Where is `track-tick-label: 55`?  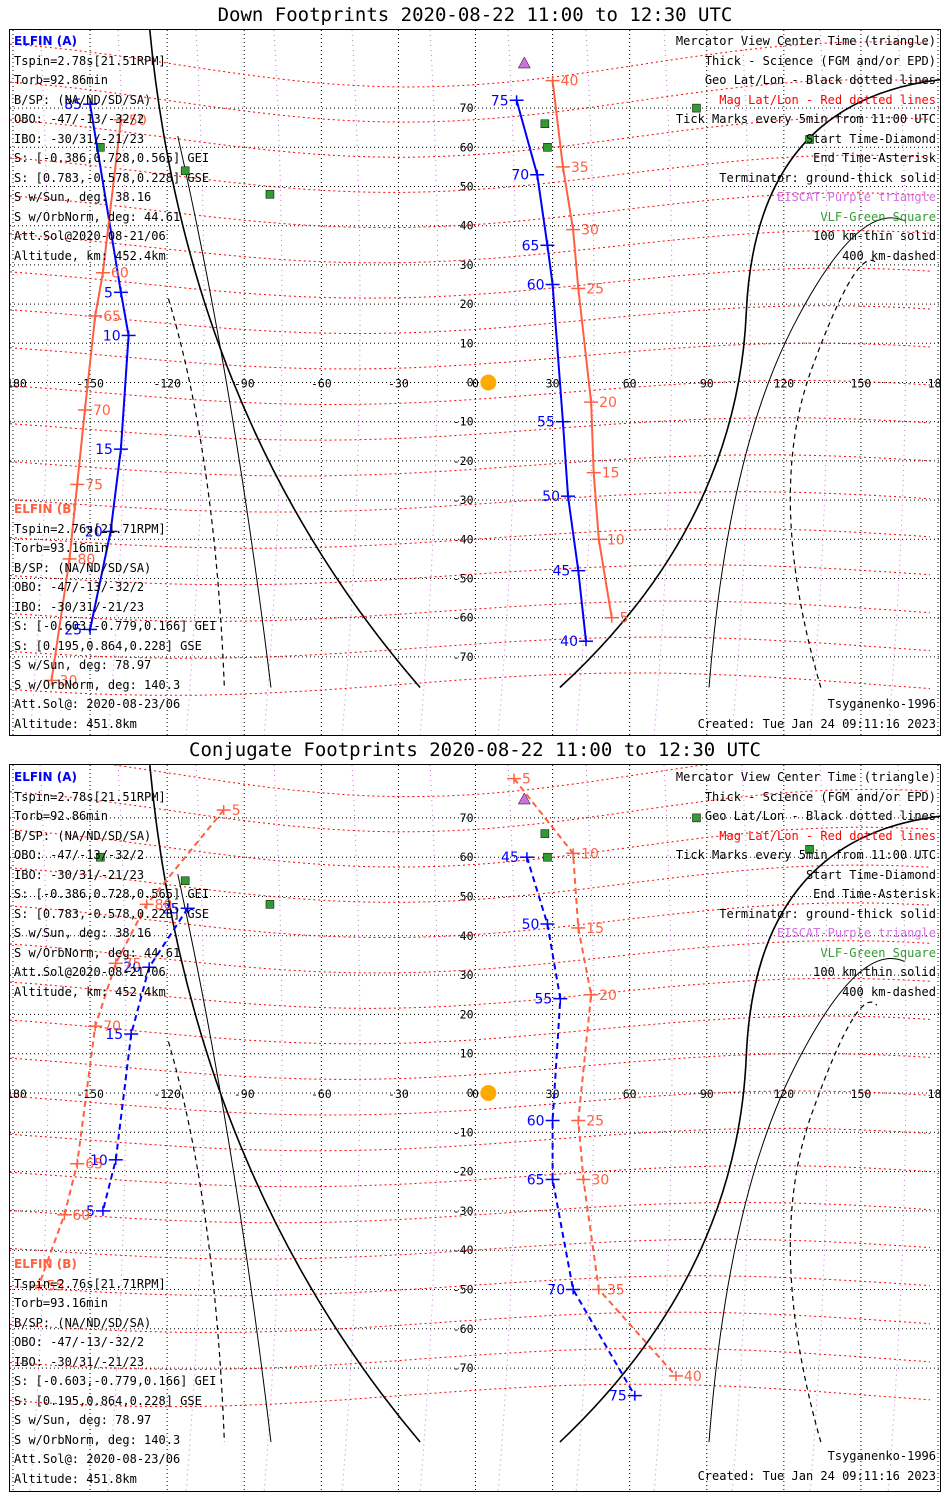 track-tick-label: 55 is located at coordinates (543, 1000).